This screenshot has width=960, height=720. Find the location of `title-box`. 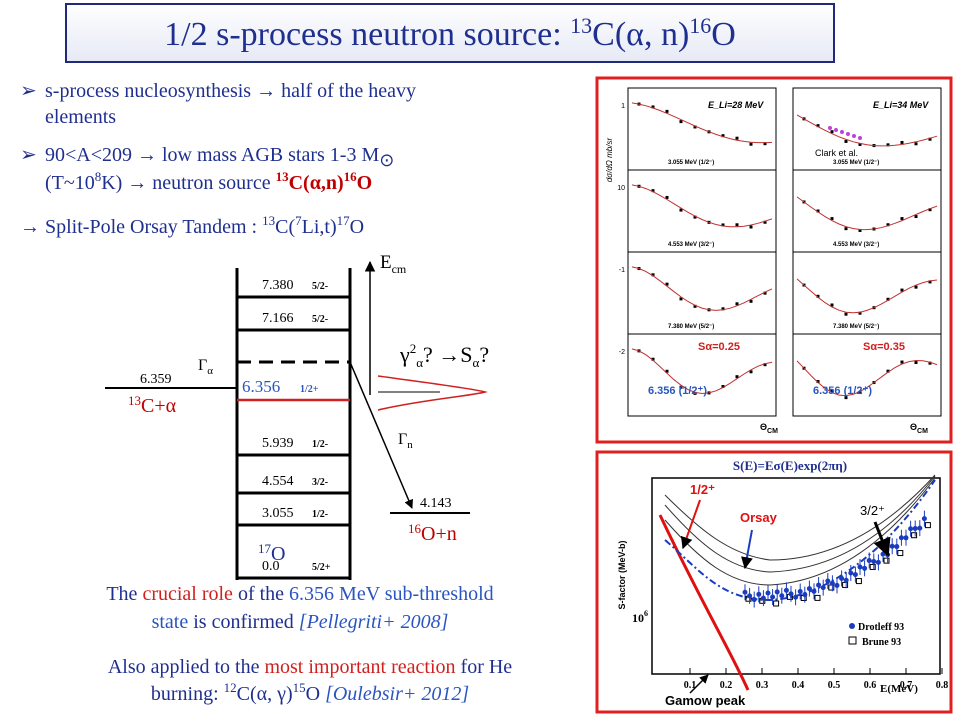

title-box is located at coordinates (450, 33).